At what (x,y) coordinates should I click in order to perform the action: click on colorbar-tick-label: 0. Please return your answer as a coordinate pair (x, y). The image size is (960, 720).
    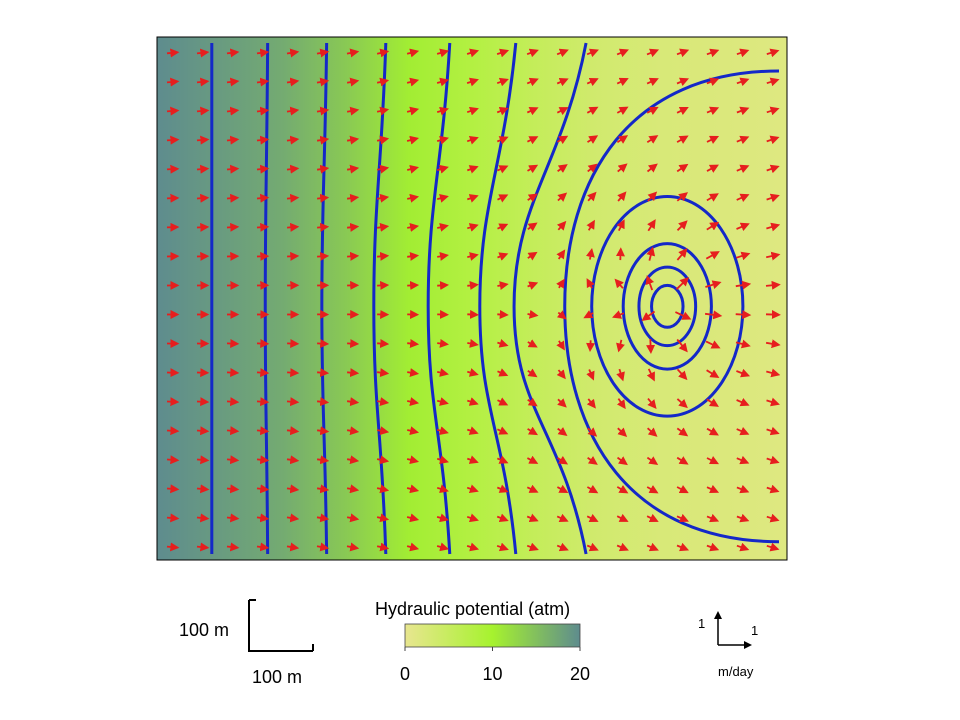
    Looking at the image, I should click on (405, 674).